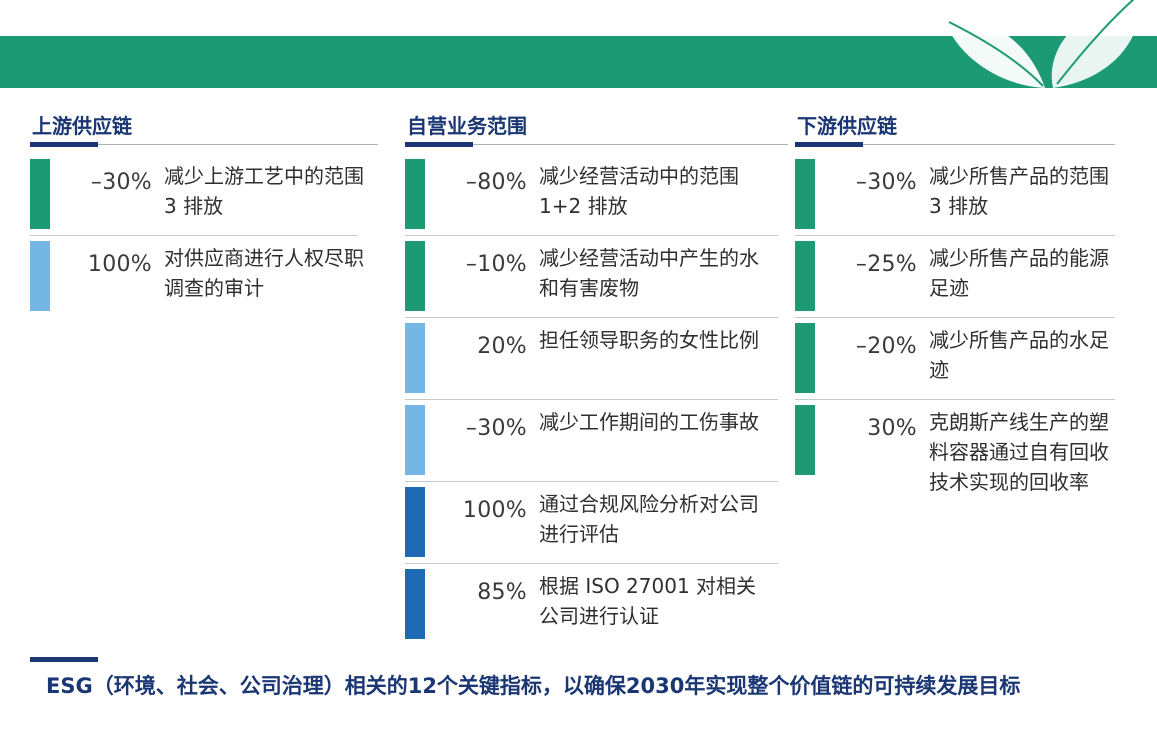 This screenshot has height=743, width=1157. I want to click on kpi-description: 担任领导职务的女性比例, so click(649, 340).